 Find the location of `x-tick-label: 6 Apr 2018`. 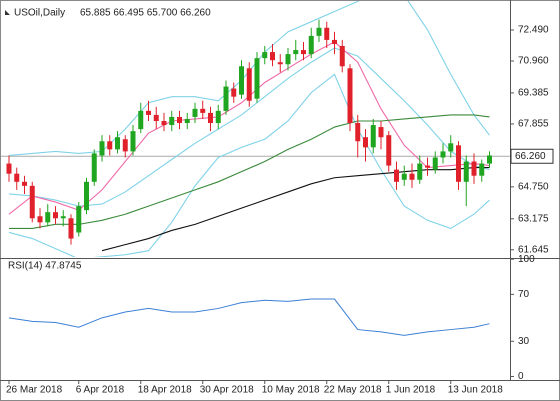

x-tick-label: 6 Apr 2018 is located at coordinates (100, 390).